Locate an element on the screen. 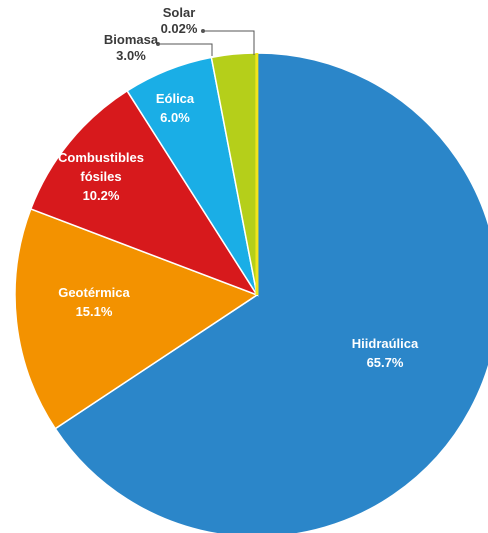 The height and width of the screenshot is (533, 488). leader-dot-solar is located at coordinates (203, 31).